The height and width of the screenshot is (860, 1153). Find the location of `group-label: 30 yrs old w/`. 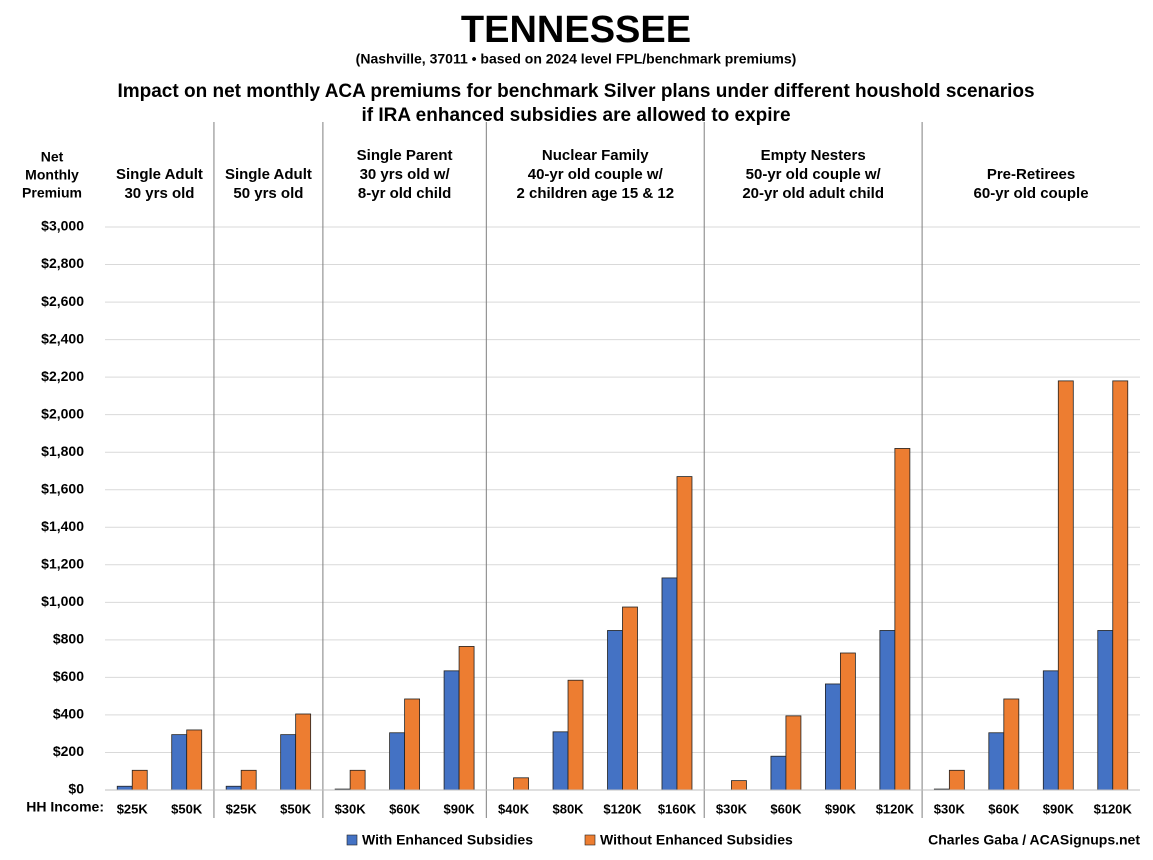

group-label: 30 yrs old w/ is located at coordinates (405, 174).